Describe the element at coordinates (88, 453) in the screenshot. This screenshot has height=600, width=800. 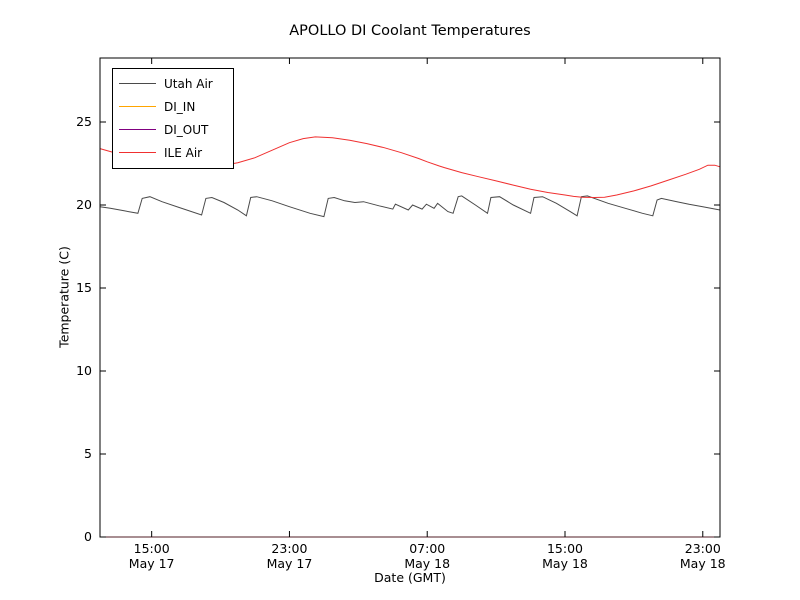
I see `y-tick-label: 5` at that location.